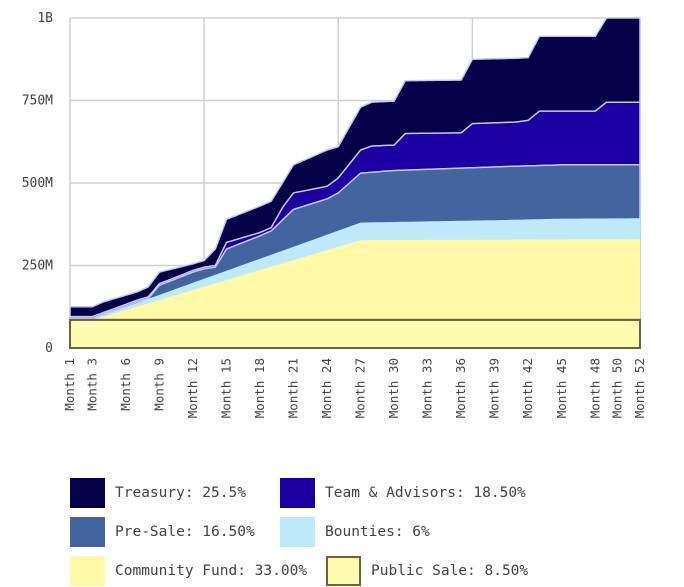 The height and width of the screenshot is (587, 684). I want to click on x-tick-label: Month 3, so click(91, 384).